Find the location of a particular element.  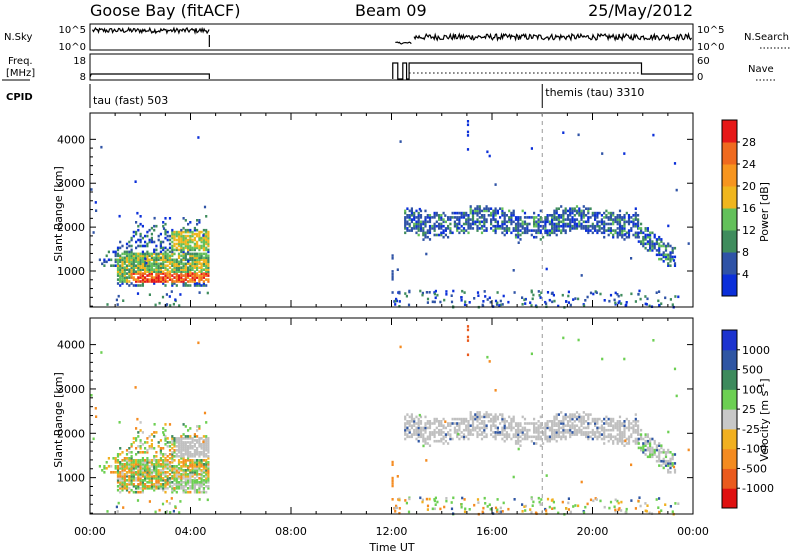

freq-label-line1: Freq. is located at coordinates (20, 61).